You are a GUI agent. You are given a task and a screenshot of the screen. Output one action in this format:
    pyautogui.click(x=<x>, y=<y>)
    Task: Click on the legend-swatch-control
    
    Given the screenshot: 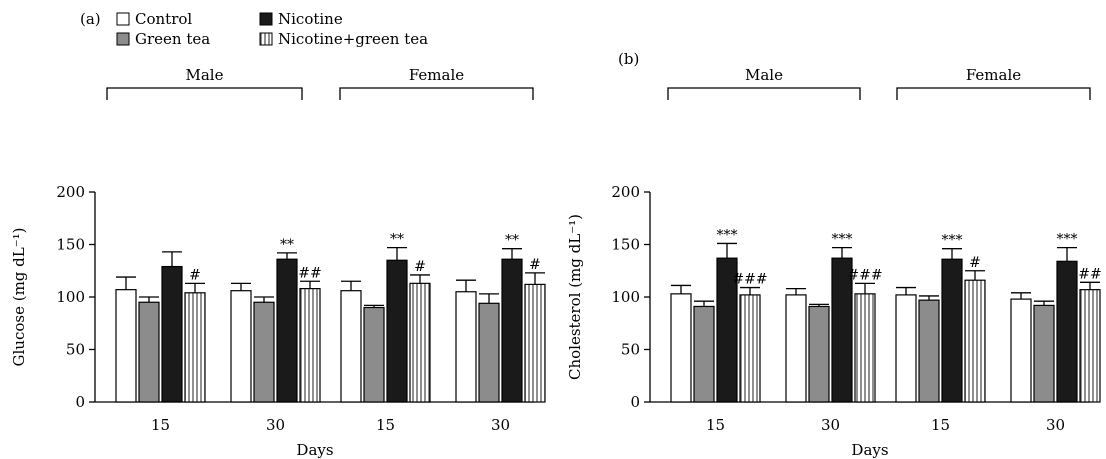 What is the action you would take?
    pyautogui.click(x=123, y=19)
    